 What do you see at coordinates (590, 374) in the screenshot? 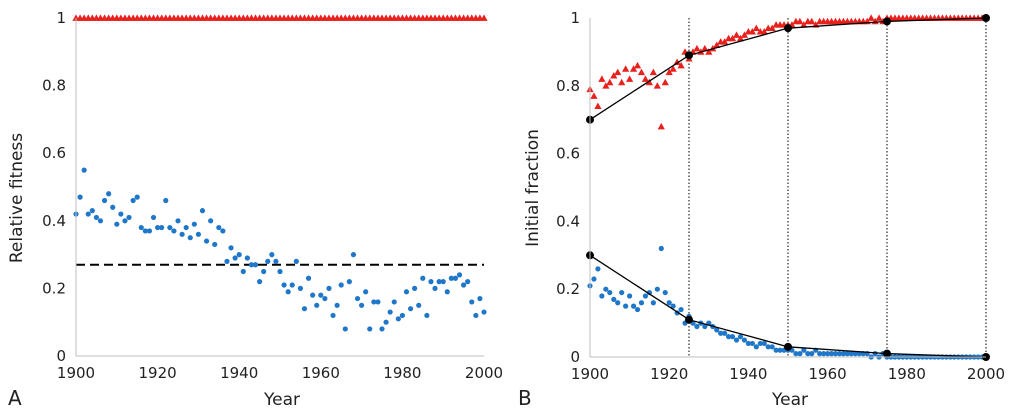
I see `panel-b-x-tick-label: 1900` at bounding box center [590, 374].